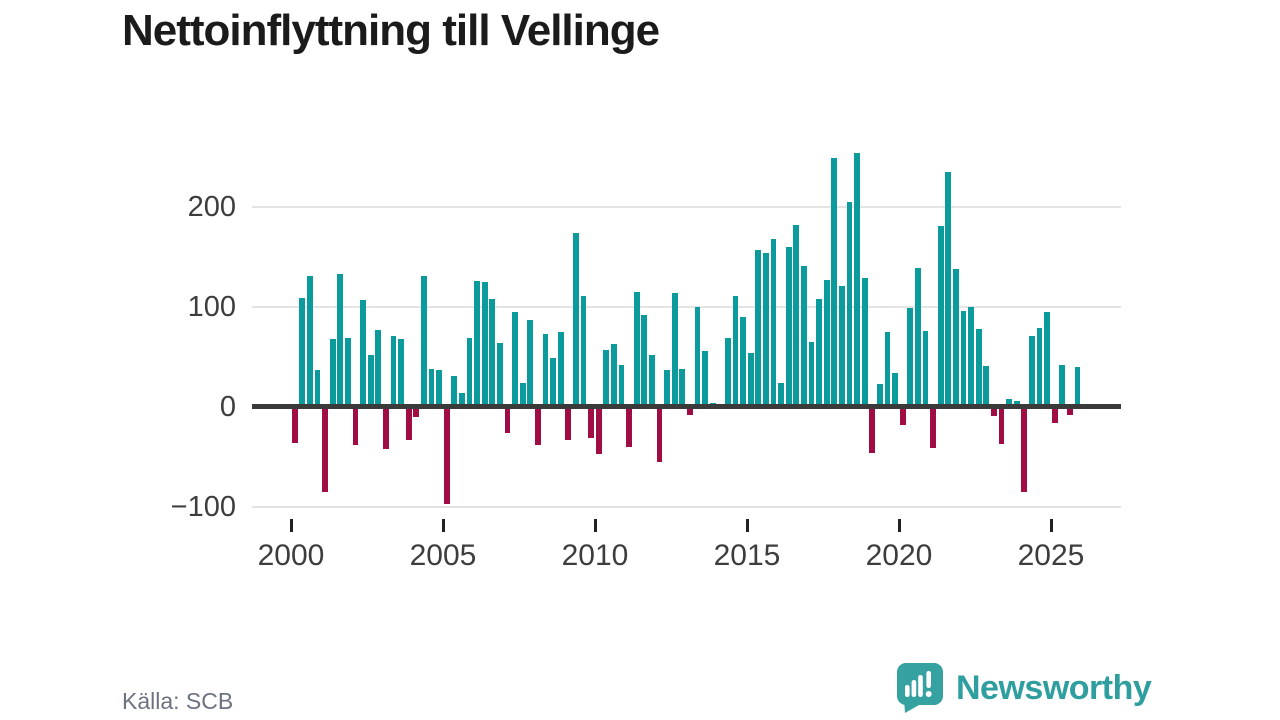 The height and width of the screenshot is (720, 1280). Describe the element at coordinates (227, 407) in the screenshot. I see `y-tick-label: 0` at that location.